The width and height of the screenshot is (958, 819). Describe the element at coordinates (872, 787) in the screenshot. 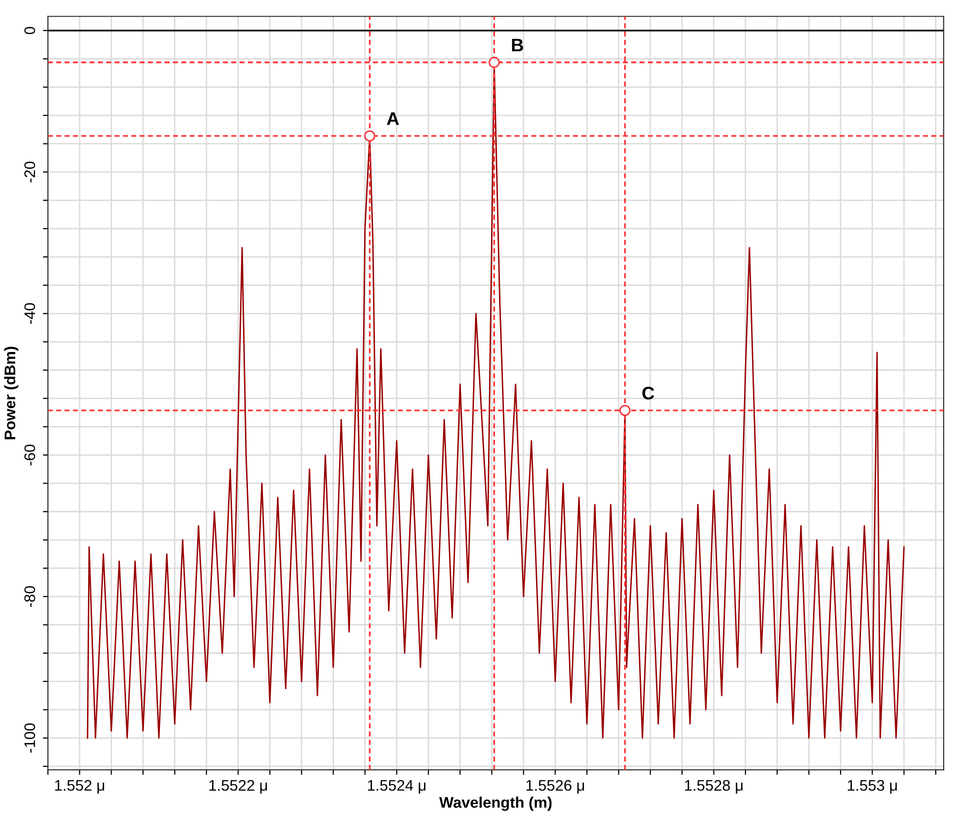

I see `x-tick-label: 1.553 μ` at that location.